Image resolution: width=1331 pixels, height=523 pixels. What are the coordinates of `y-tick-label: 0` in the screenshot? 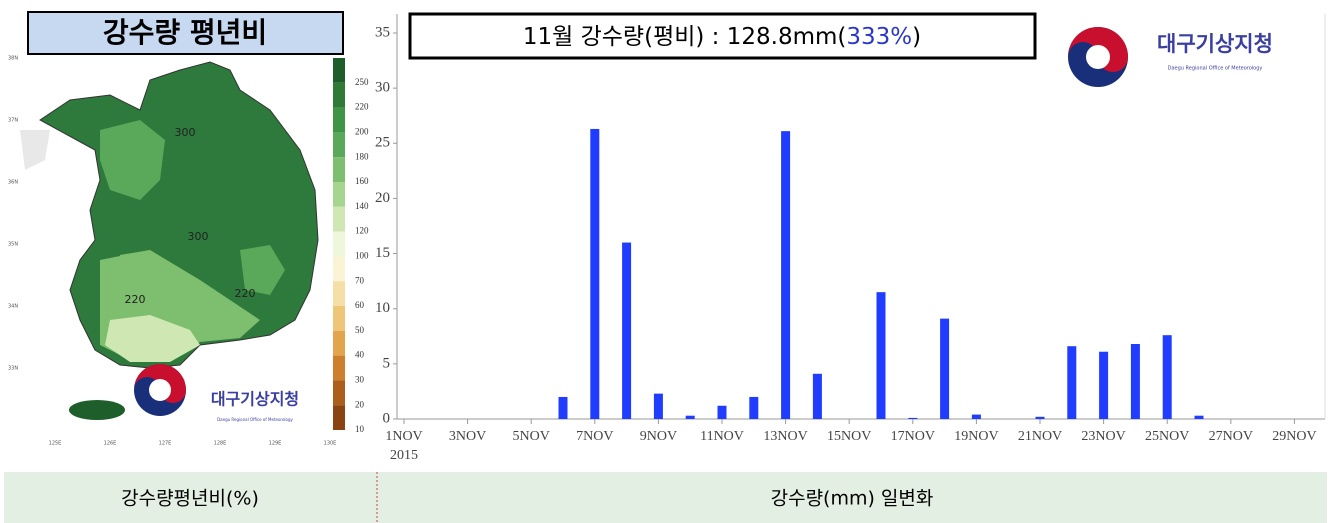 It's located at (387, 418).